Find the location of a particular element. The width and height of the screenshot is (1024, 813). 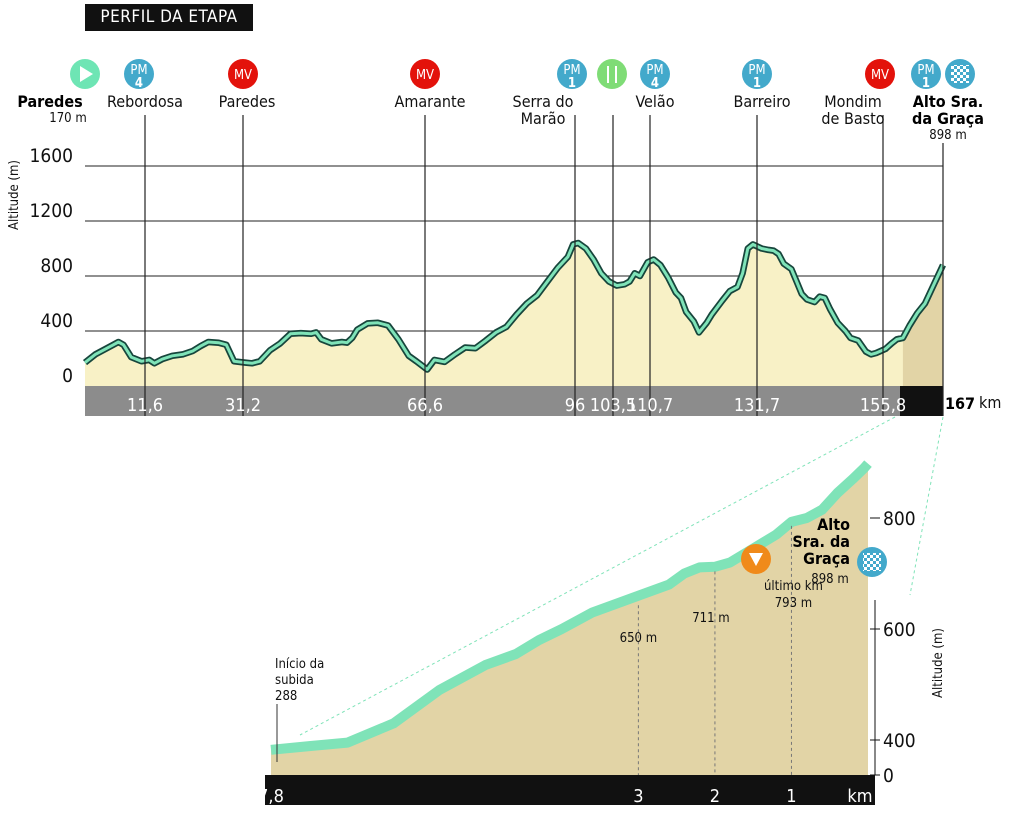

km-label: 155,8 is located at coordinates (883, 405).